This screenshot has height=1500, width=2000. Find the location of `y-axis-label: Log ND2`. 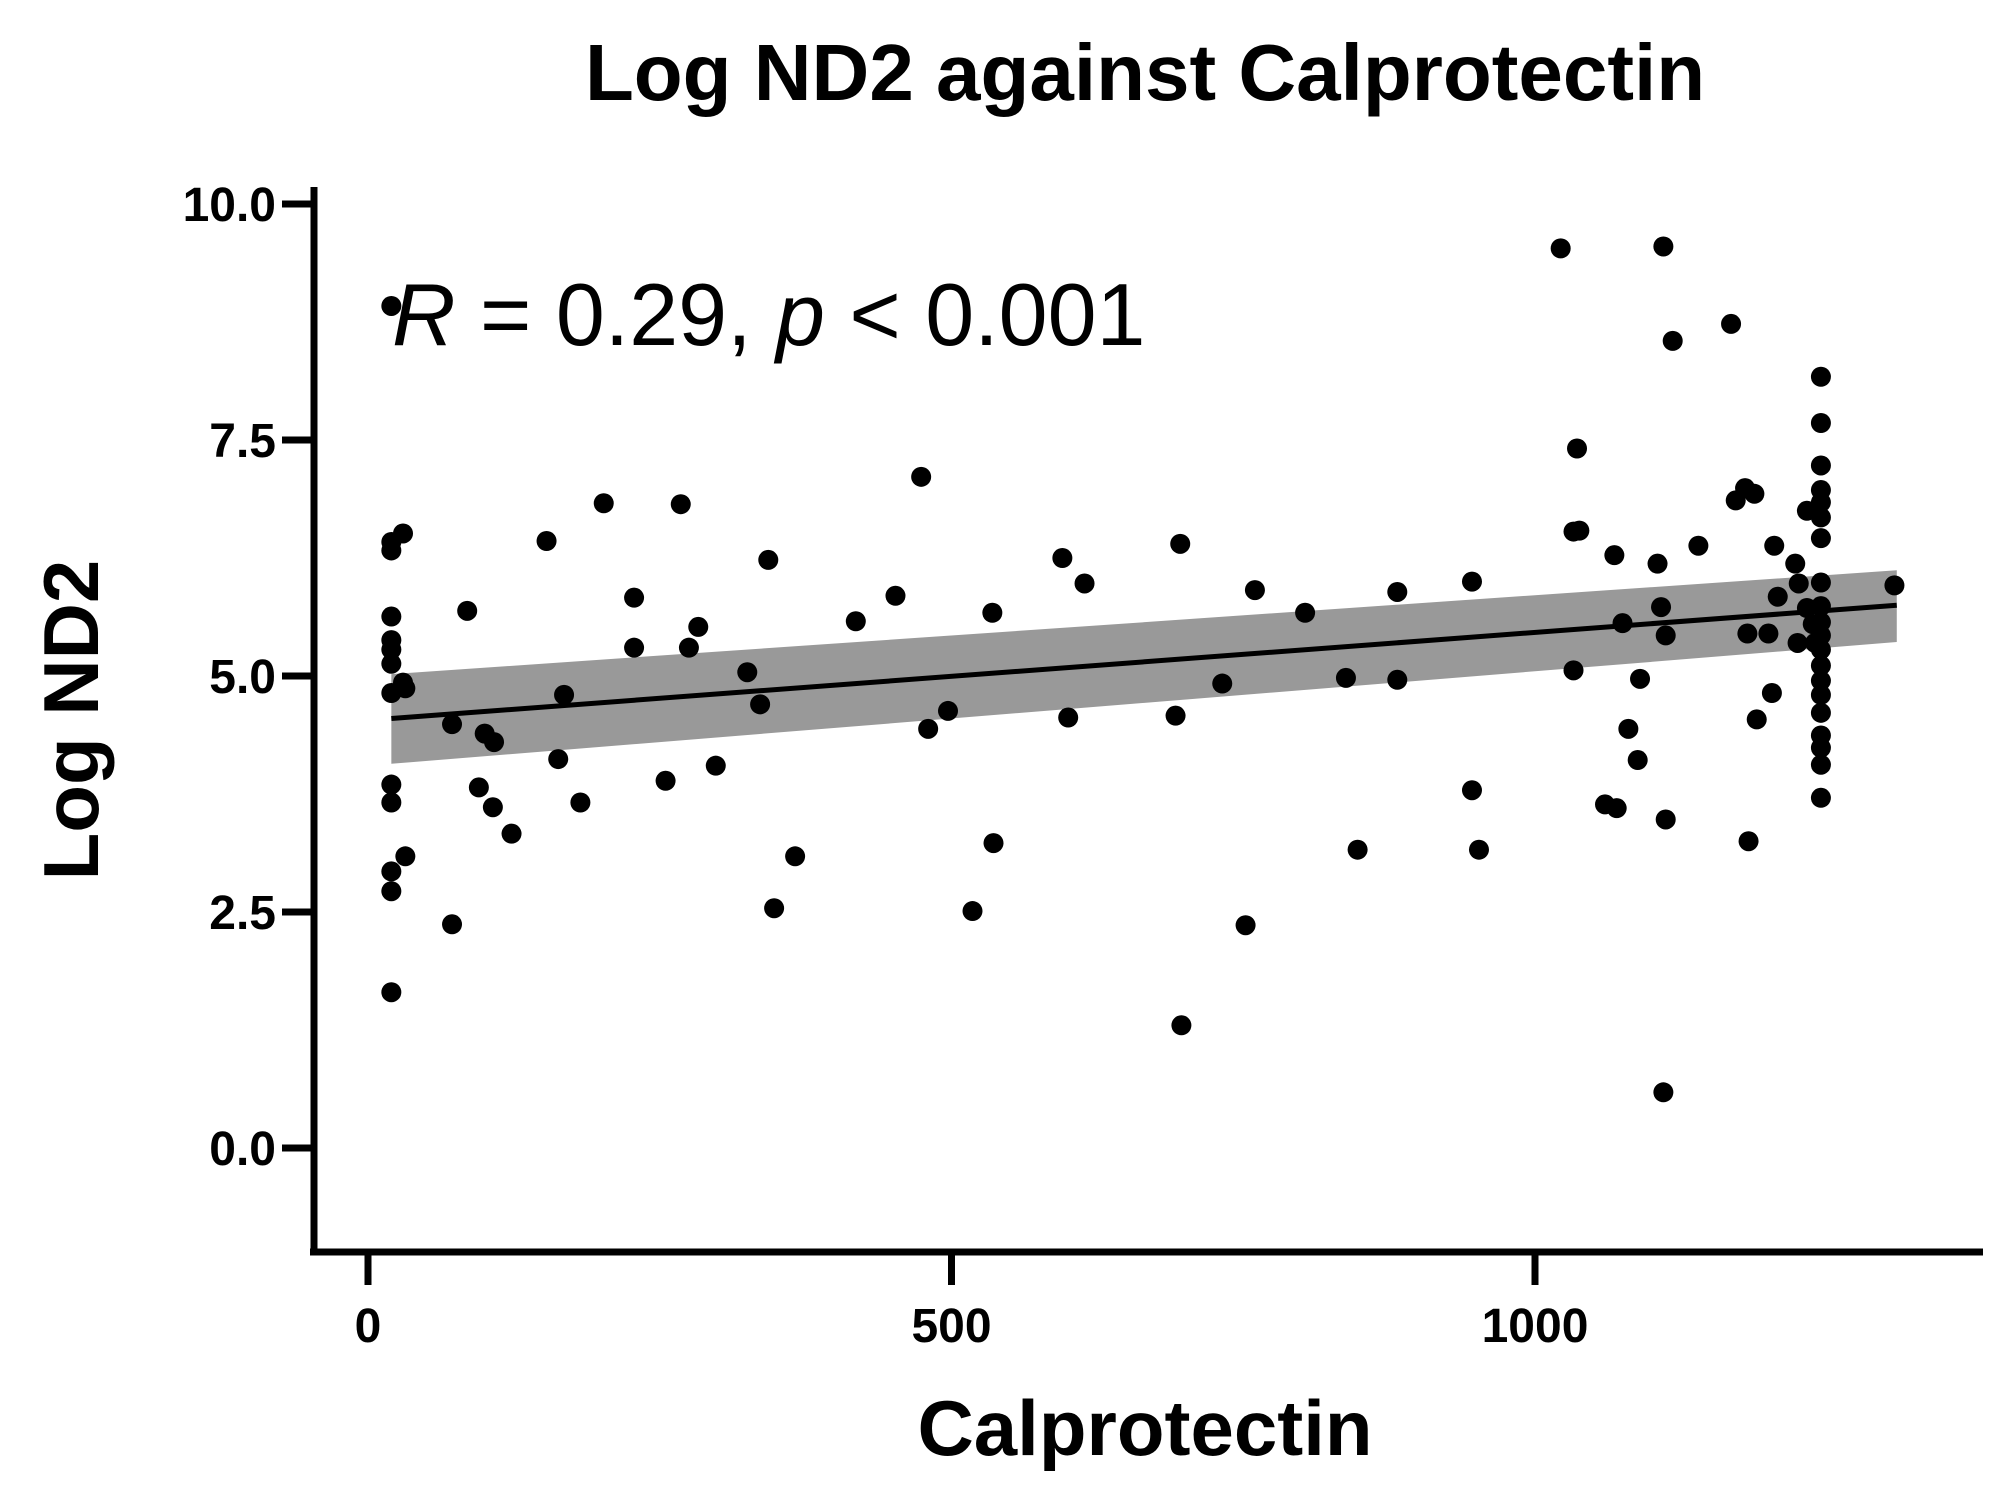

y-axis-label: Log ND2 is located at coordinates (71, 720).